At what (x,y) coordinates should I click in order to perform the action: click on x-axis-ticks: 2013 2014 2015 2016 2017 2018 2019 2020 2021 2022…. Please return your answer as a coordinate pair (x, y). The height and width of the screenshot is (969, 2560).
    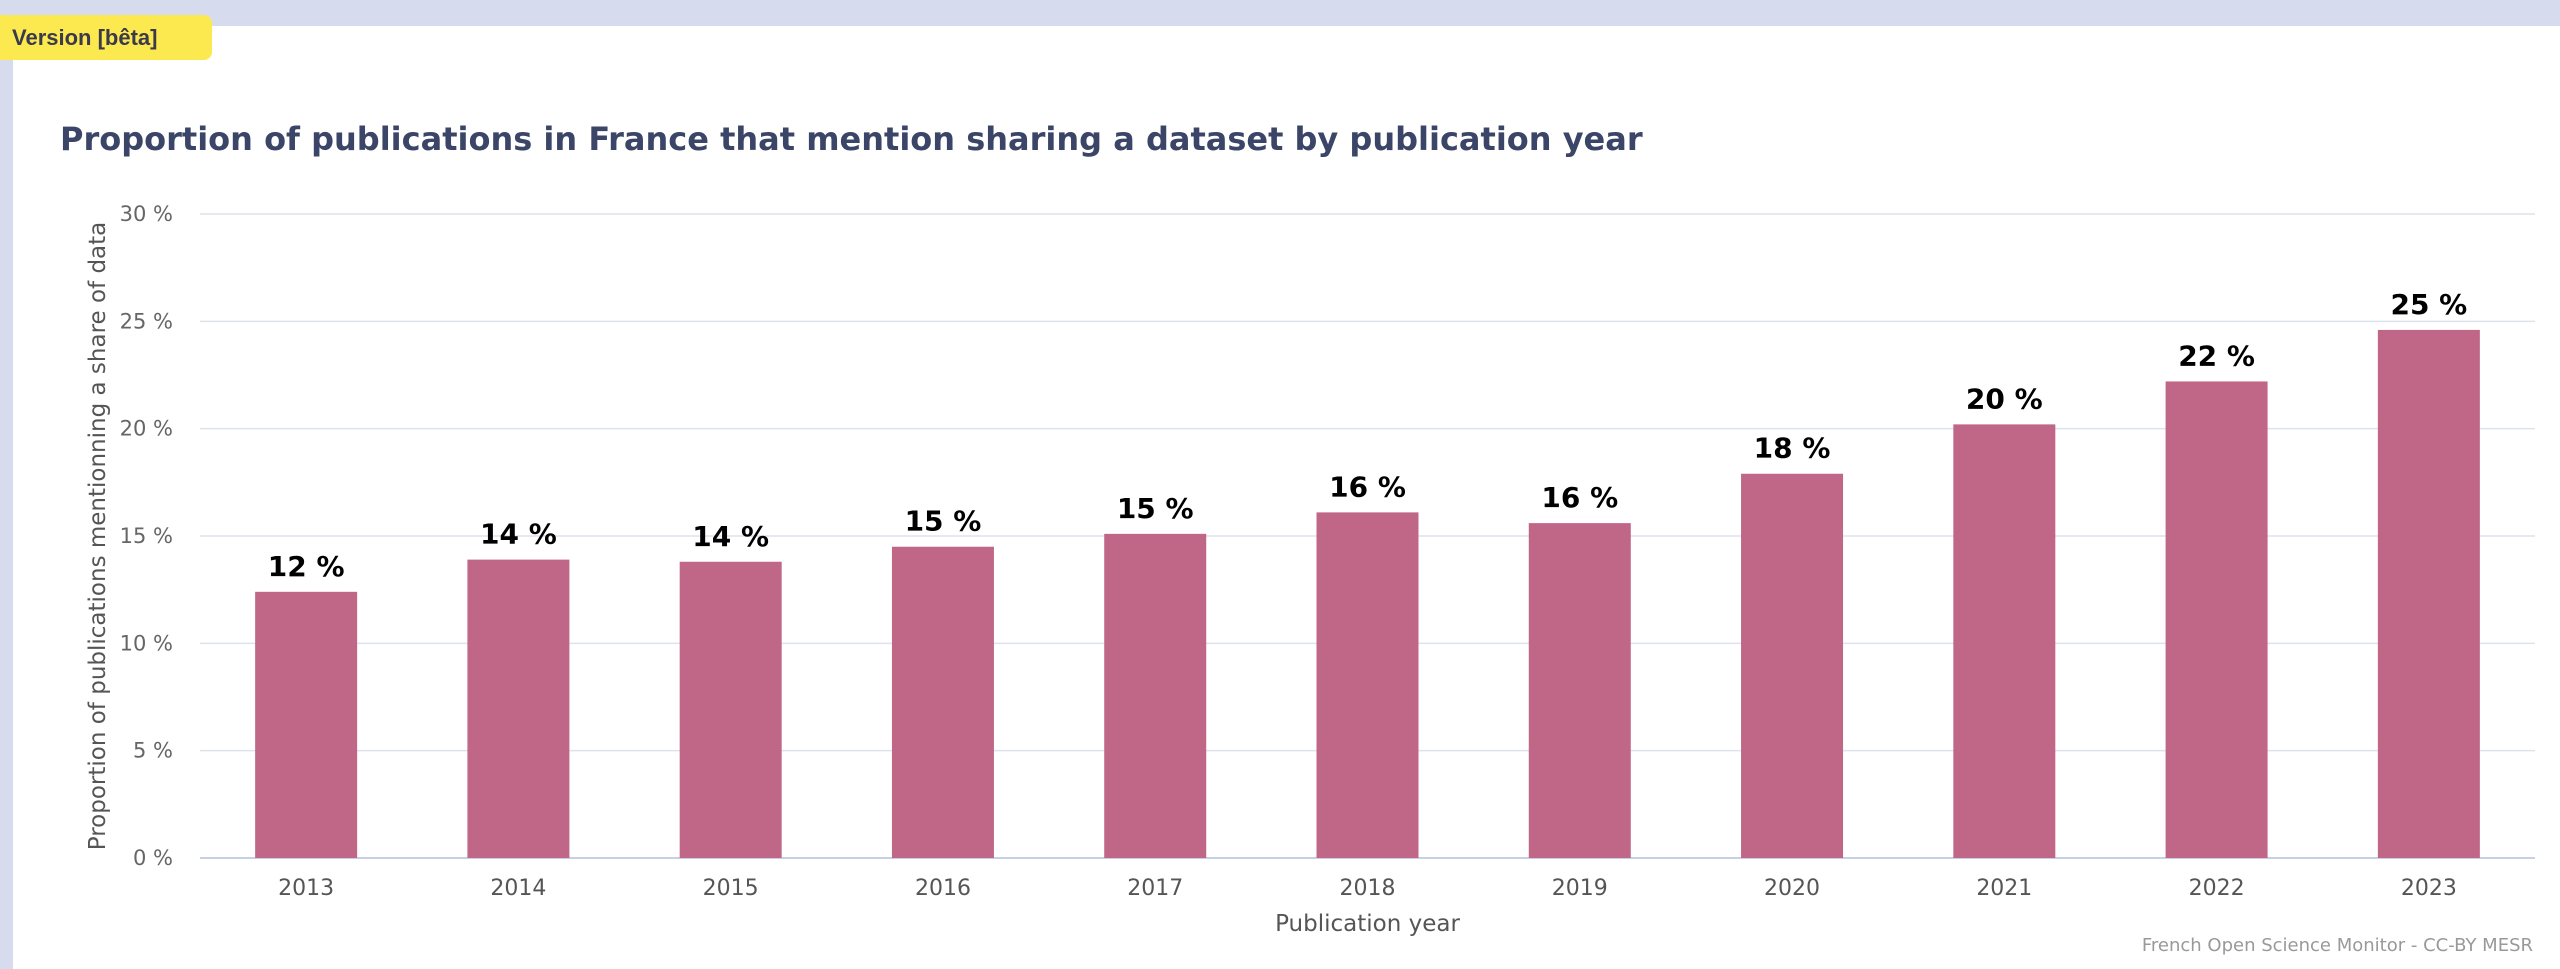
    Looking at the image, I should click on (1367, 888).